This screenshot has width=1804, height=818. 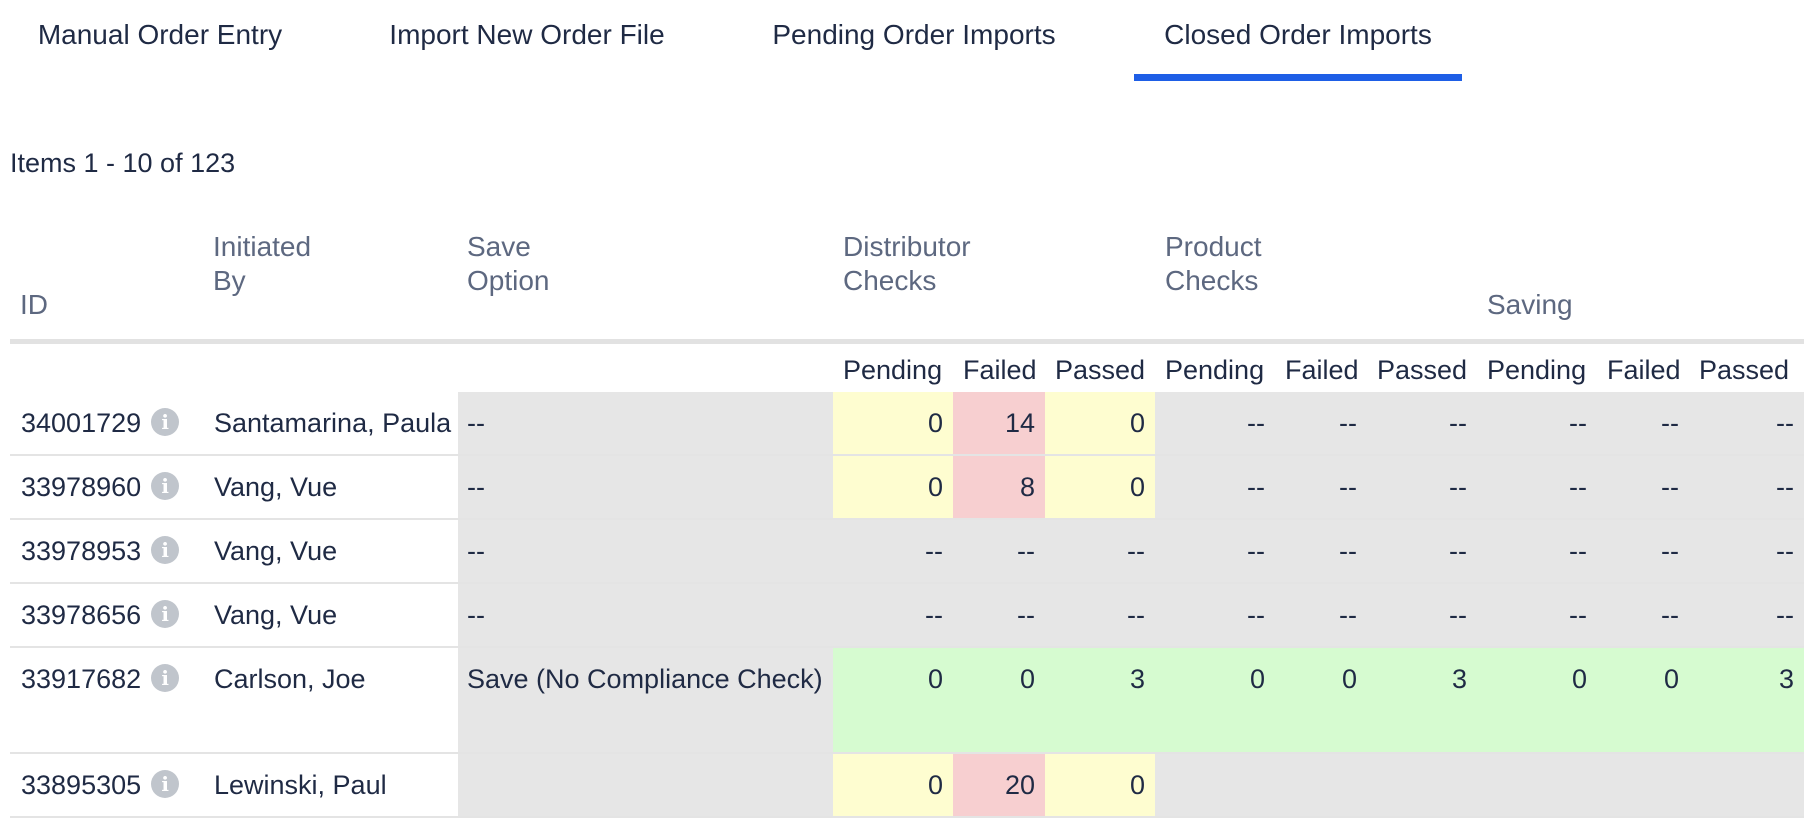 I want to click on row-value-failed, so click(x=1643, y=785).